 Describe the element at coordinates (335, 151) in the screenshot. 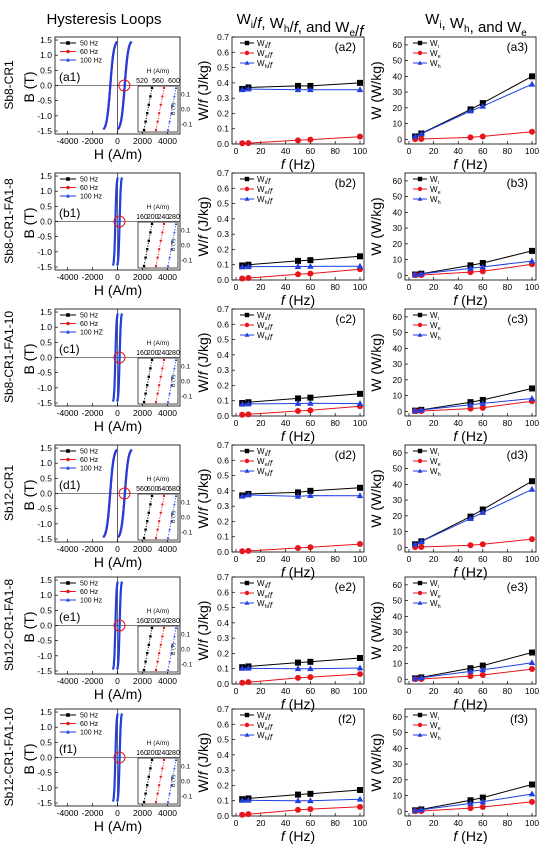

I see `per-cycle-xtick-label: 80` at that location.